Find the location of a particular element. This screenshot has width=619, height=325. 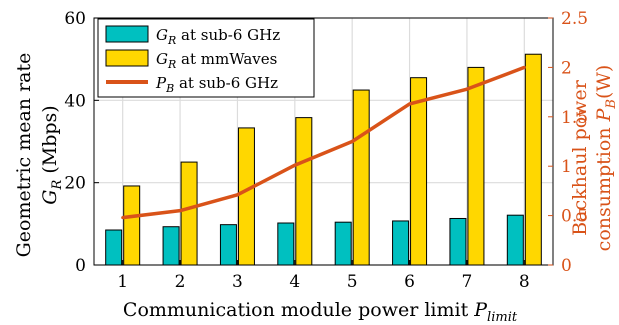

y-right-tick-label: 1.5 is located at coordinates (574, 118).